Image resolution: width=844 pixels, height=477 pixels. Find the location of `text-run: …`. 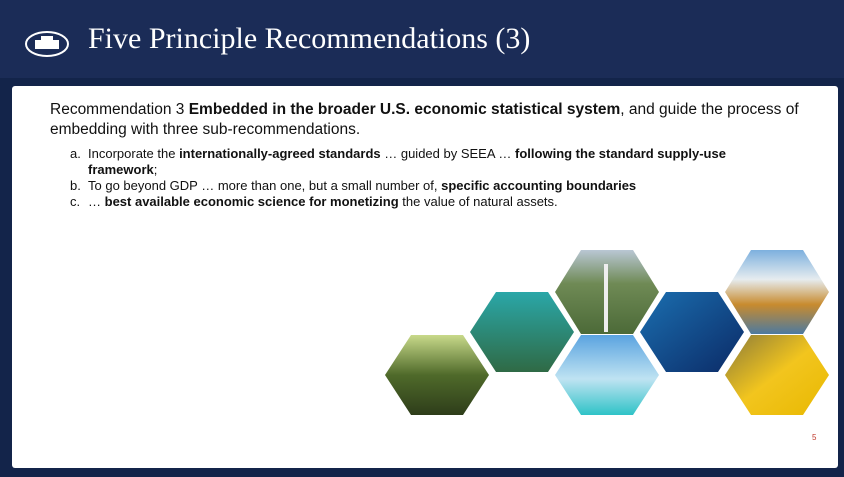

text-run: … is located at coordinates (96, 201).